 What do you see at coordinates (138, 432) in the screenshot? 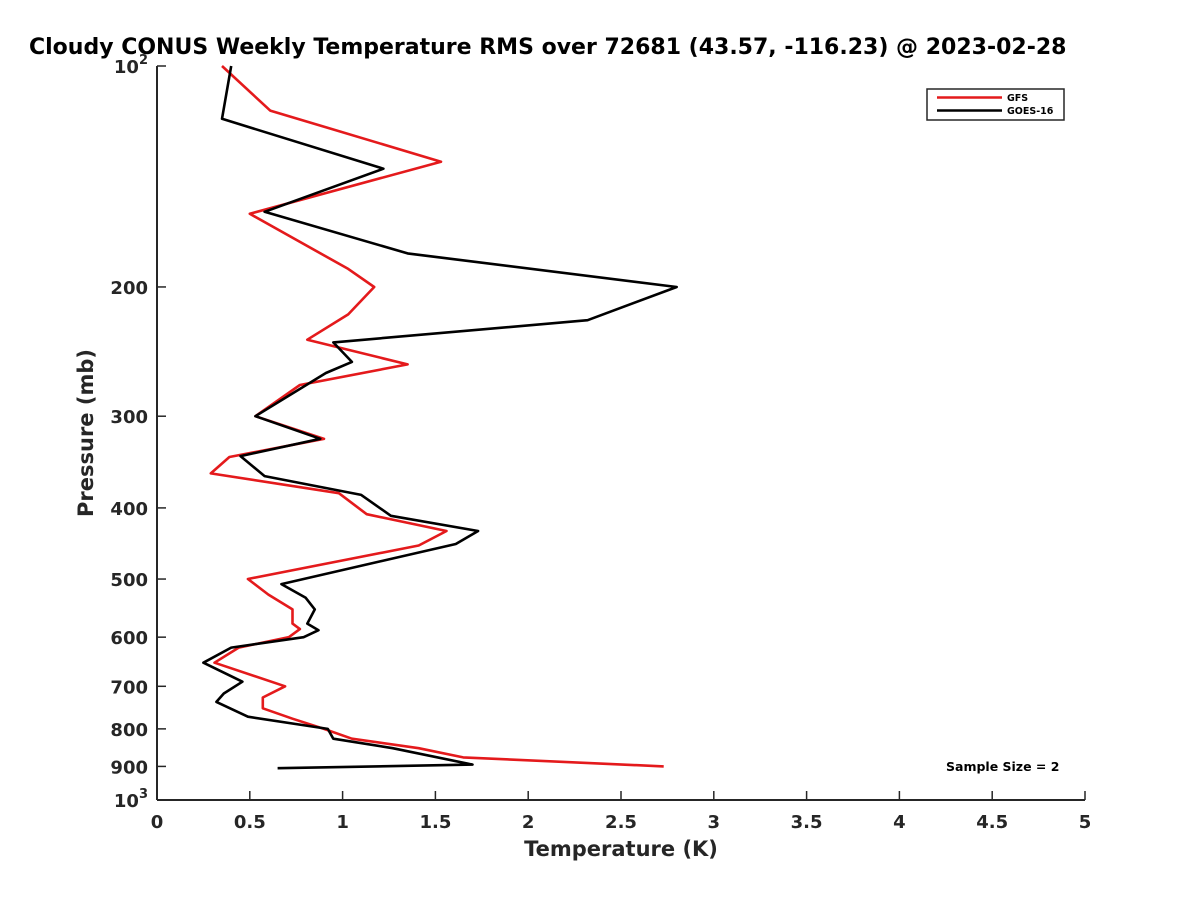
I see `y-ticks: 10² 200 300 400 500 600 700 800 900 10³` at bounding box center [138, 432].